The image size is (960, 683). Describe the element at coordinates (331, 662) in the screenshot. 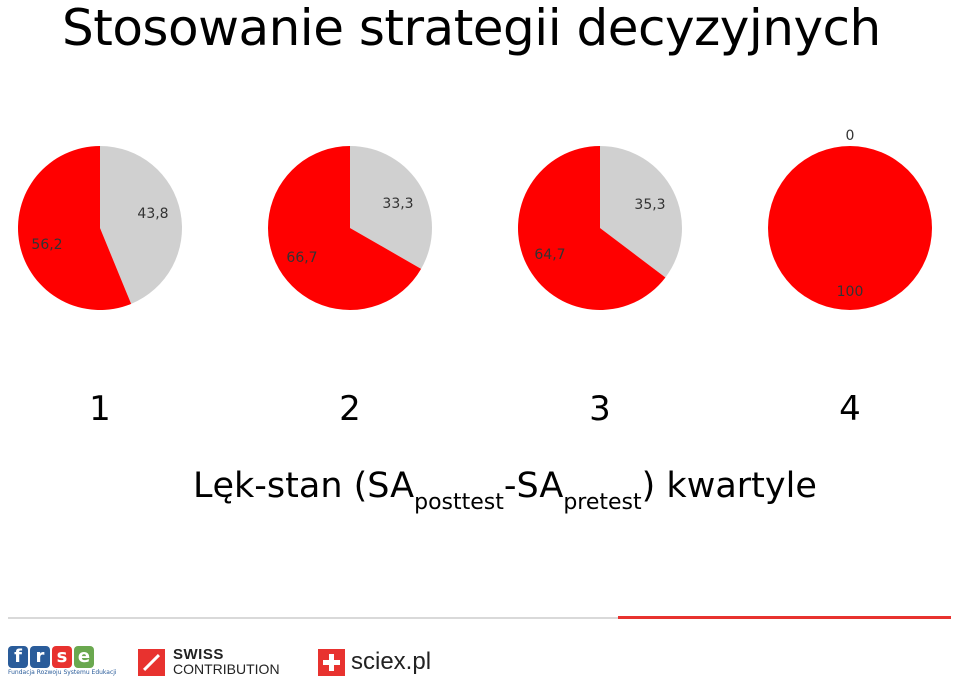

I see `swiss-cross-icon` at that location.